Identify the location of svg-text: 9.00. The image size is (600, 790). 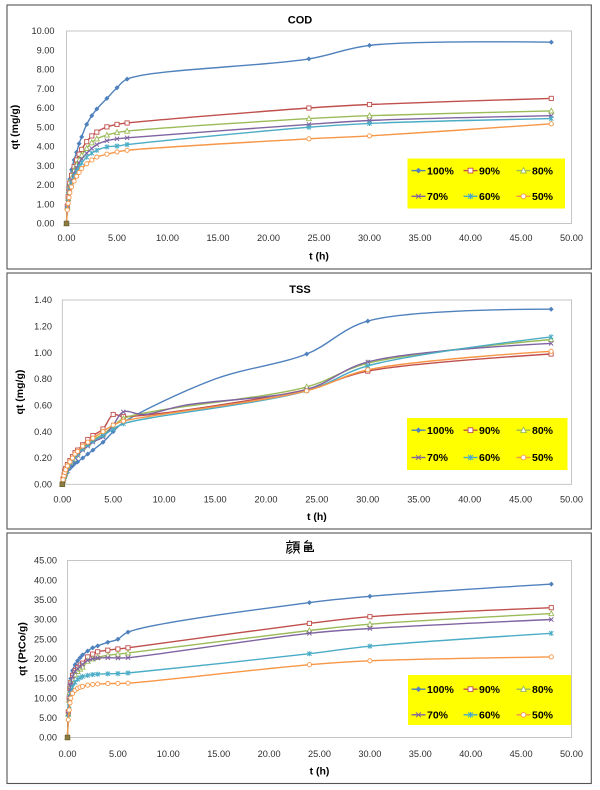
(46, 51).